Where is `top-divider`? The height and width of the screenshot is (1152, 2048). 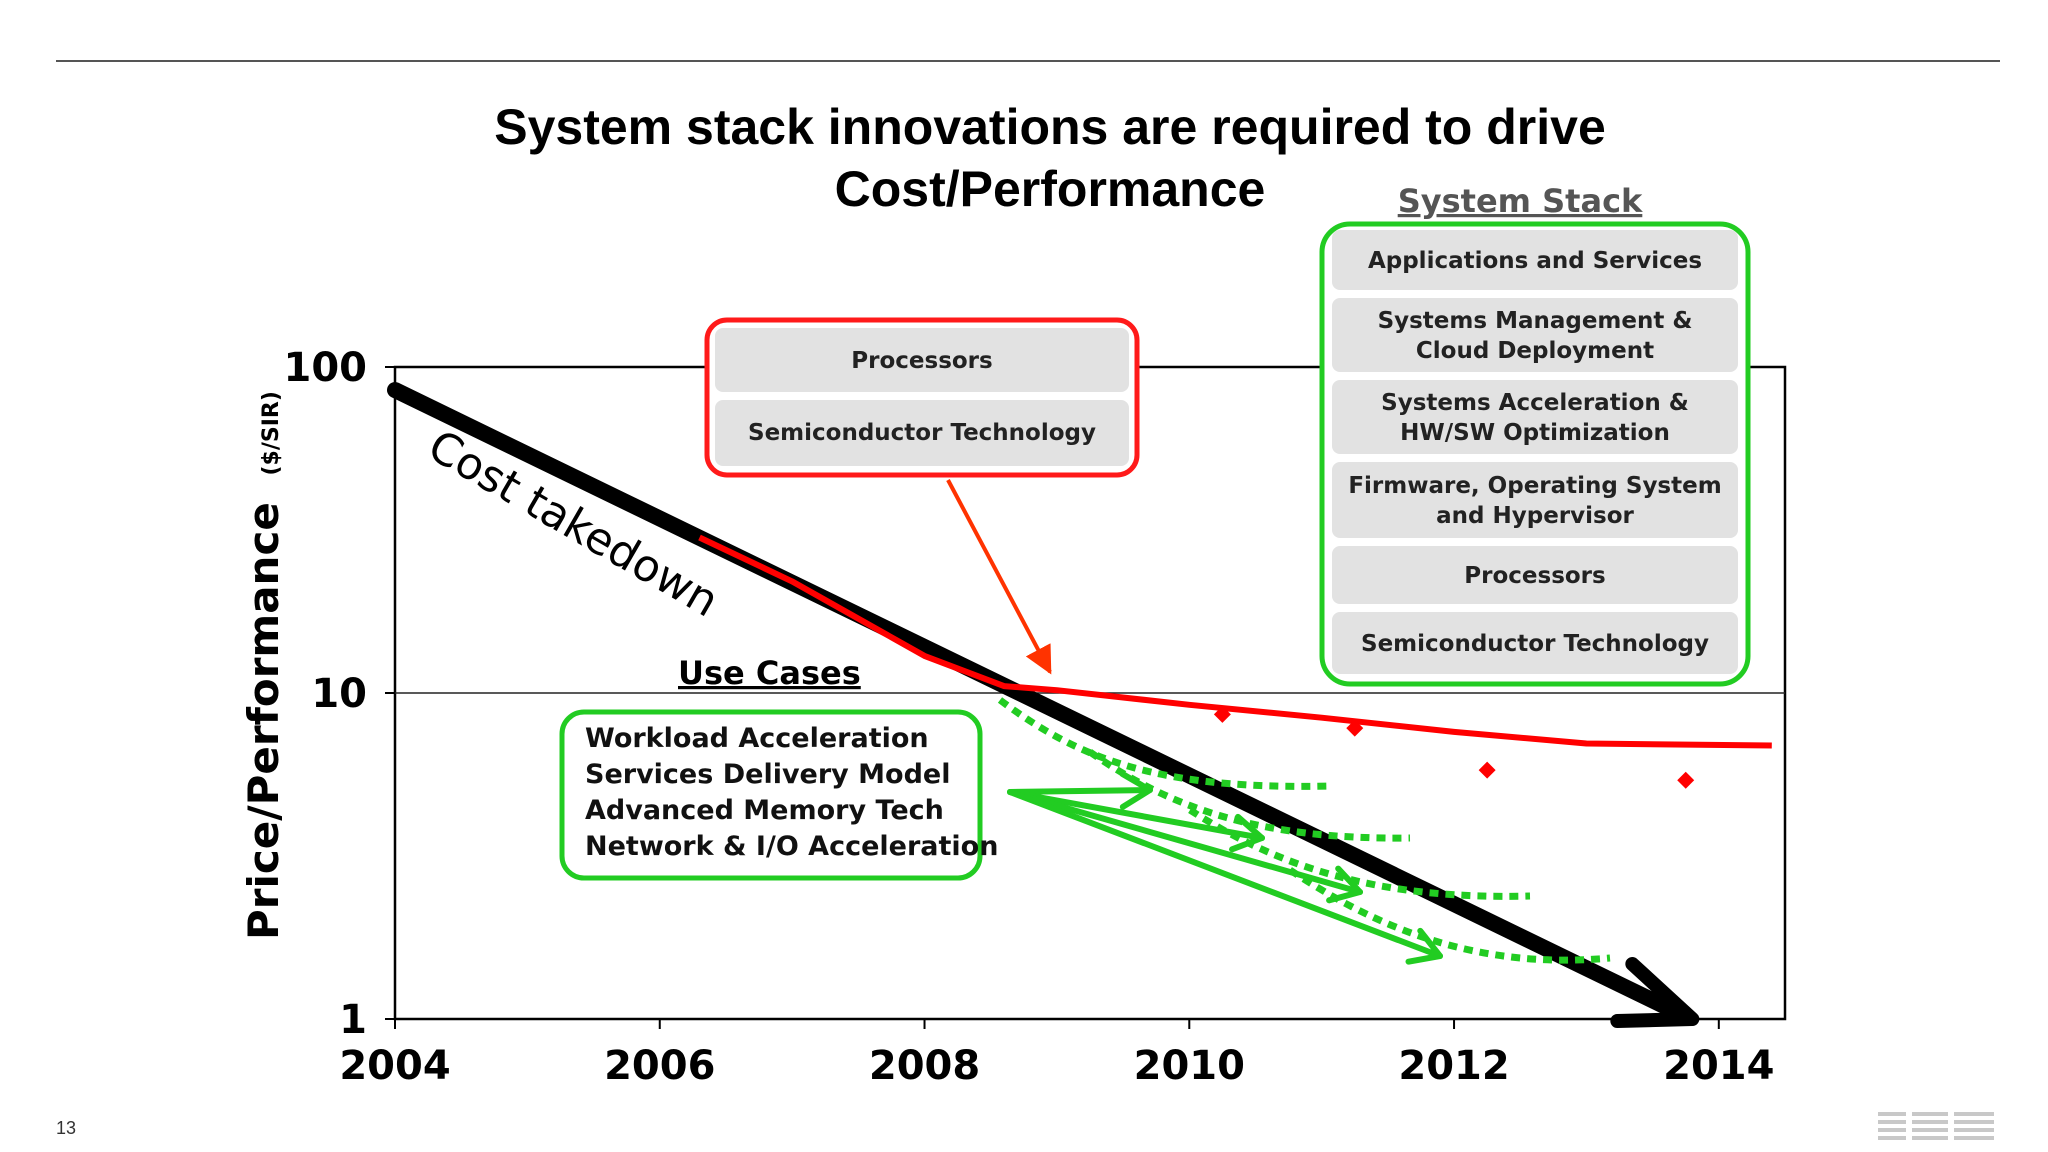 top-divider is located at coordinates (1028, 61).